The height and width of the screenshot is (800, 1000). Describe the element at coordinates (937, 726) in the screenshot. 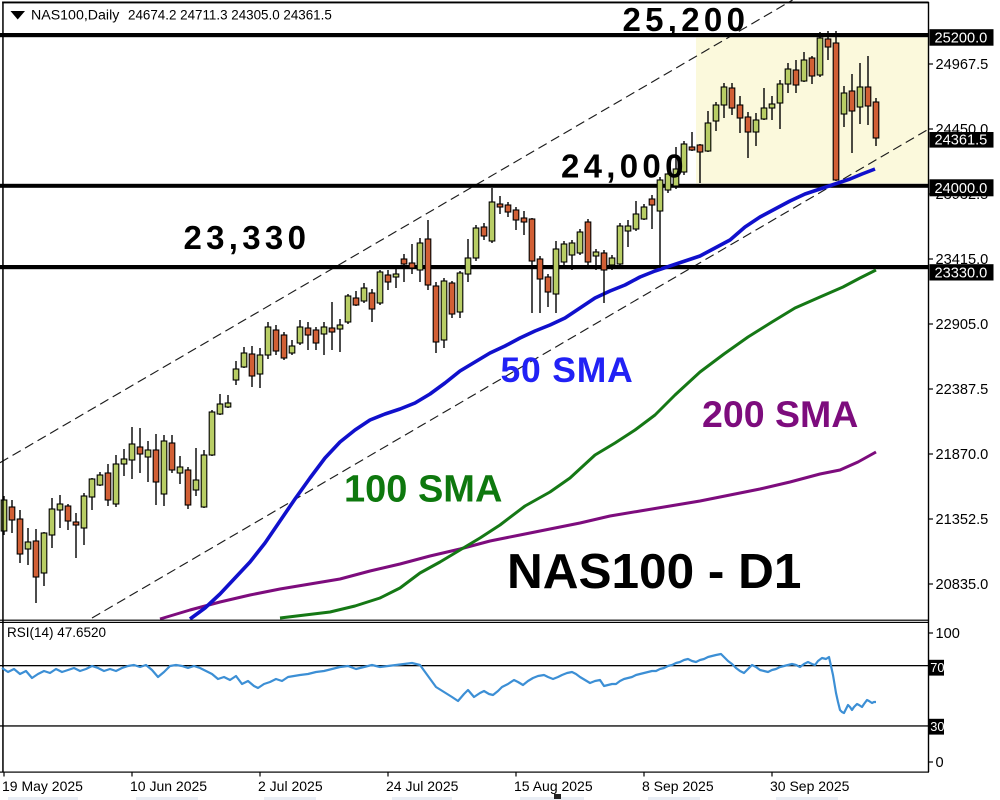

I see `svg-text: 30` at that location.